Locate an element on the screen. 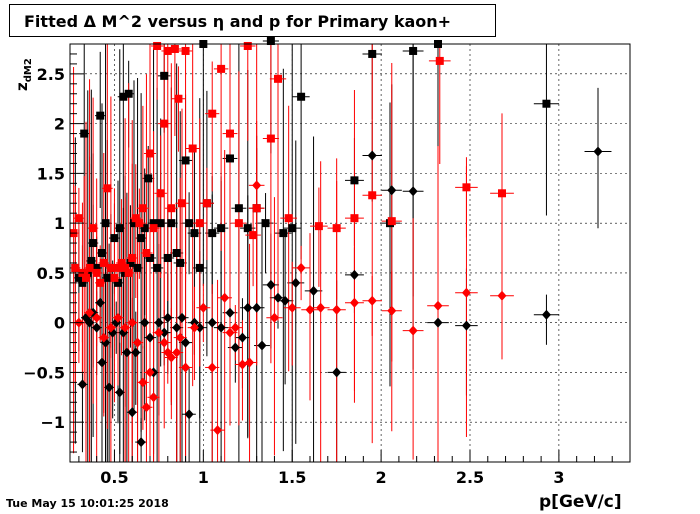  x-tick-label: 2.5 is located at coordinates (470, 477).